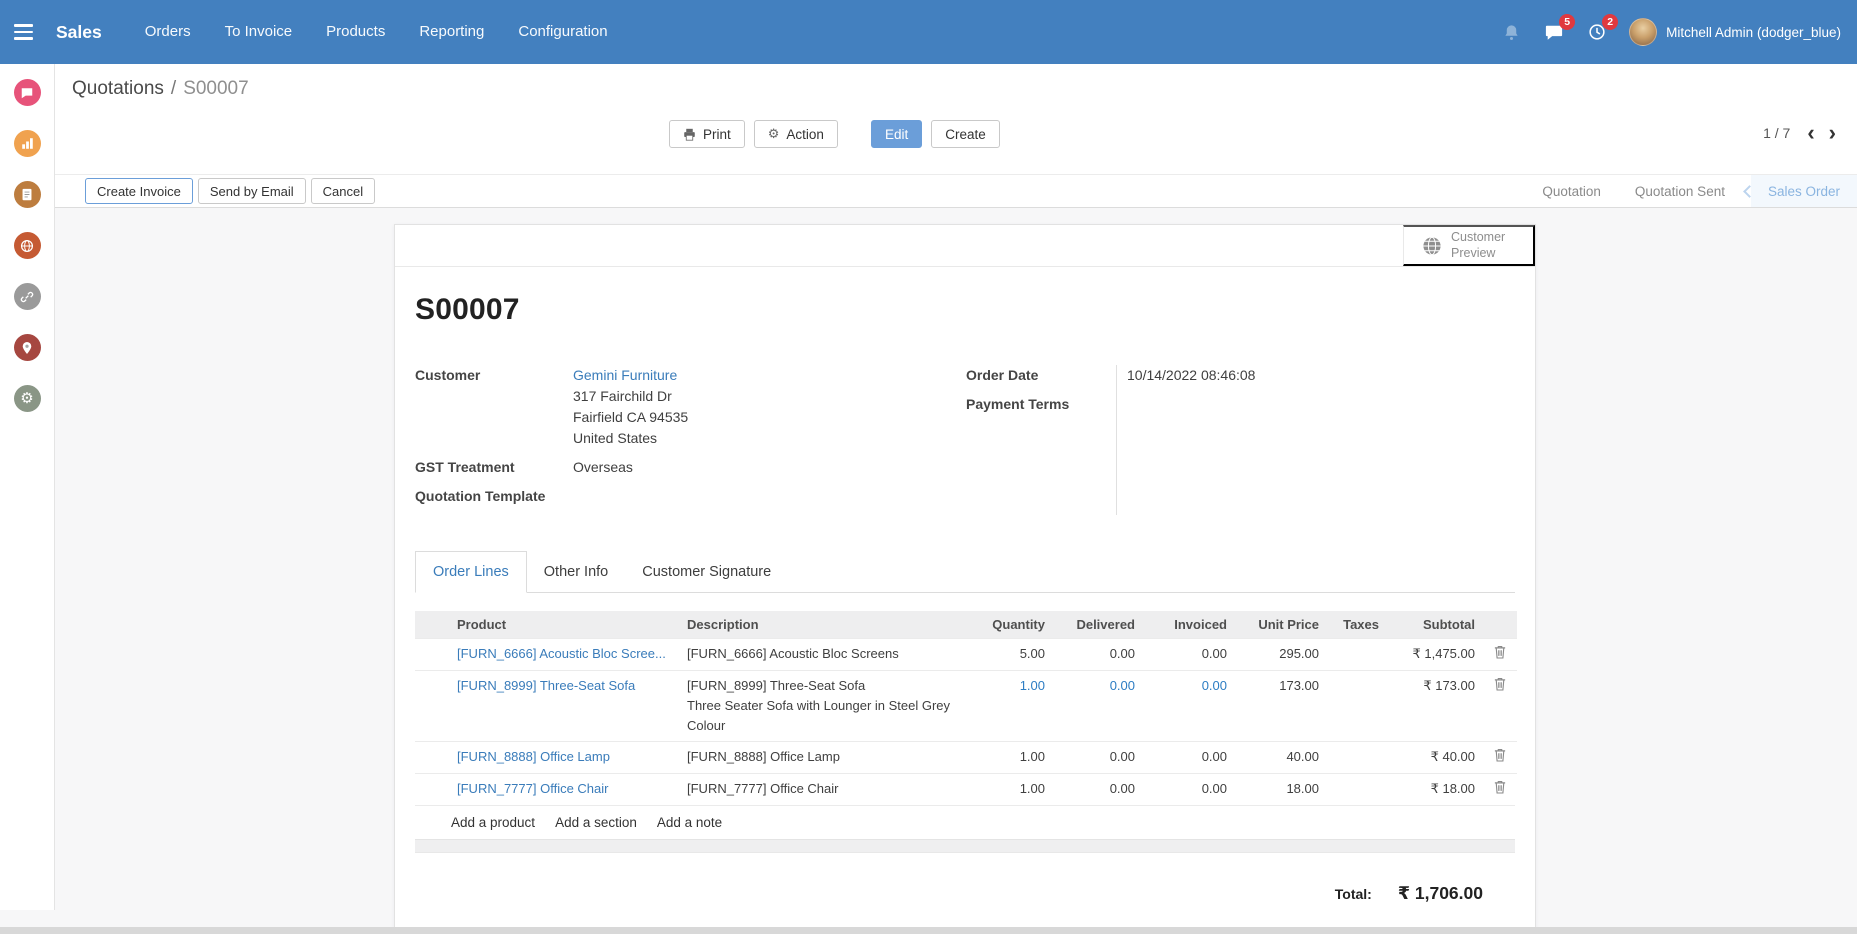 This screenshot has height=934, width=1857. What do you see at coordinates (965, 134) in the screenshot?
I see `create-button: Create` at bounding box center [965, 134].